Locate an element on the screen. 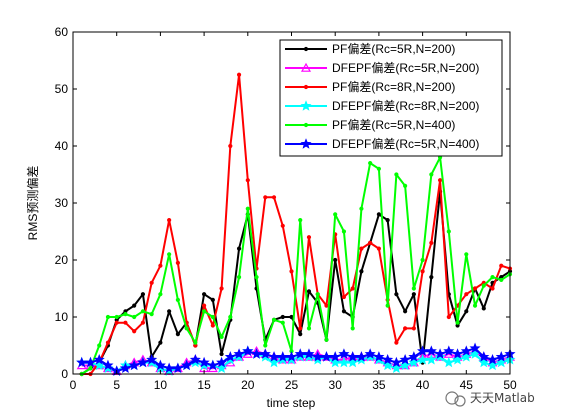  watermark-text: 天天Matlab is located at coordinates (502, 398).